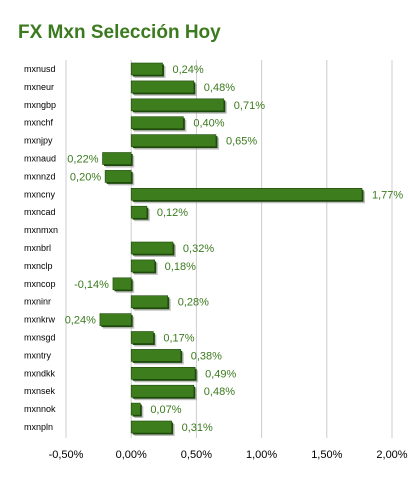 Image resolution: width=408 pixels, height=480 pixels. What do you see at coordinates (40, 391) in the screenshot?
I see `category-label: mxnsek` at bounding box center [40, 391].